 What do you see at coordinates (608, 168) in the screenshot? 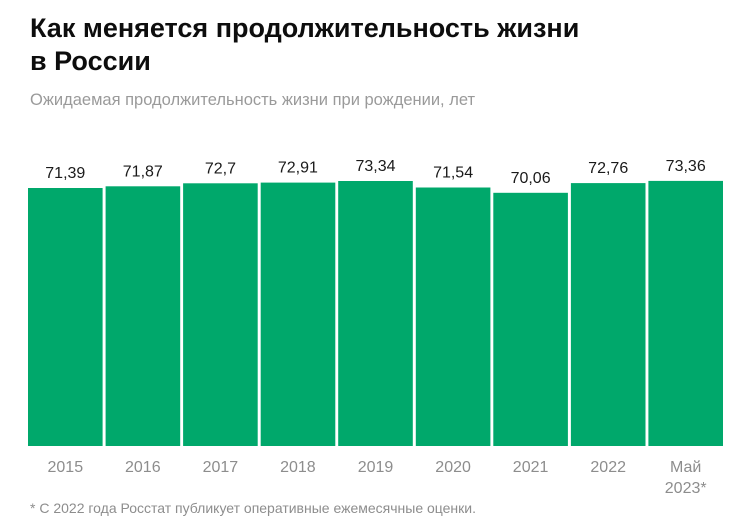
I see `value-label-7: 72,76` at bounding box center [608, 168].